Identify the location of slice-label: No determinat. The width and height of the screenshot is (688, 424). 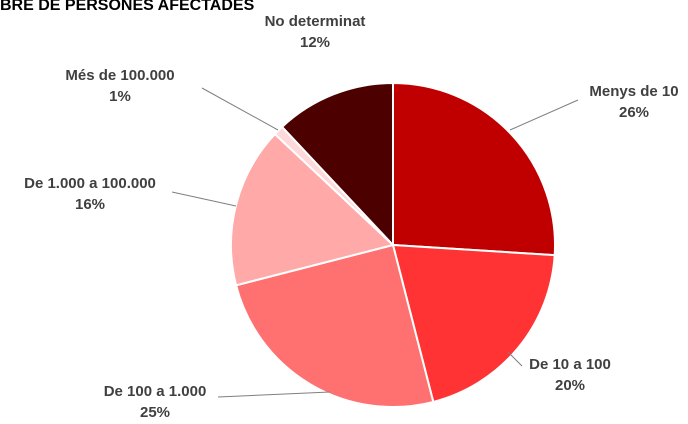
(315, 21).